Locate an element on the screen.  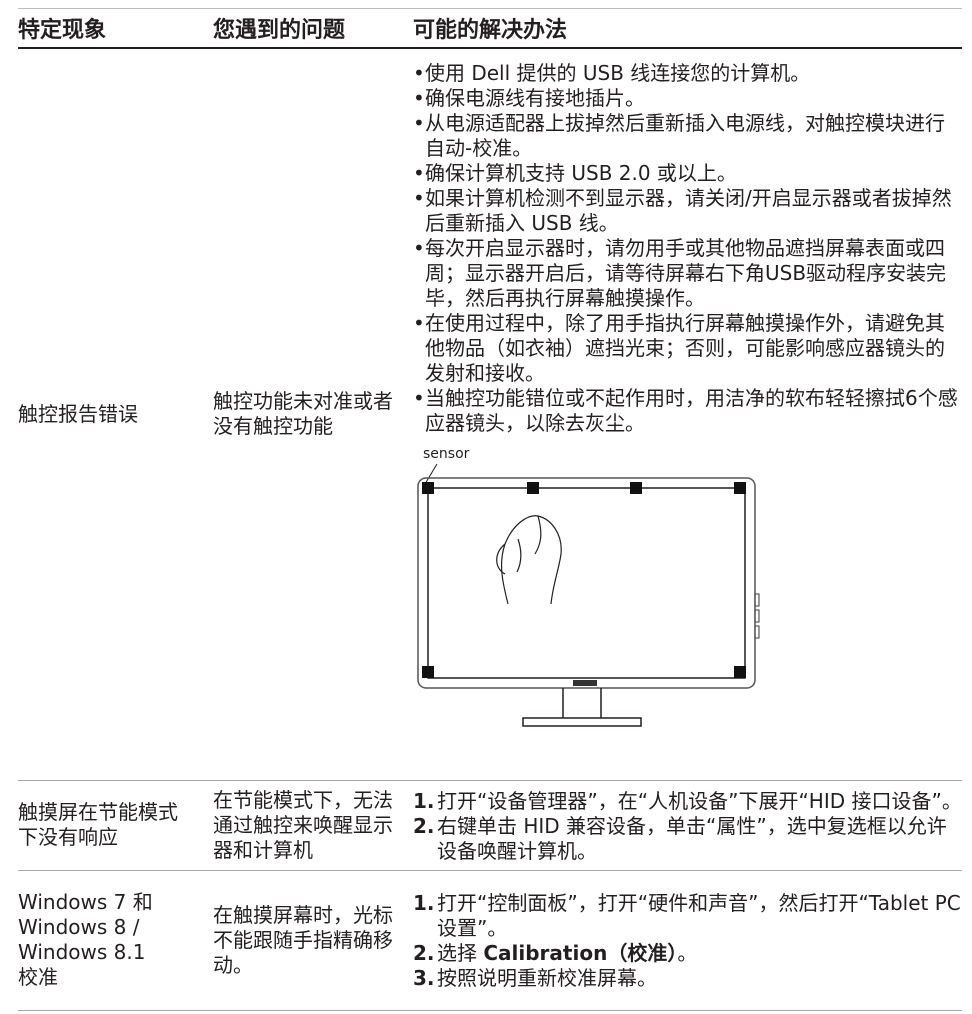
symptom: 触摸屏在节能模式下没有响应 is located at coordinates (115, 825).